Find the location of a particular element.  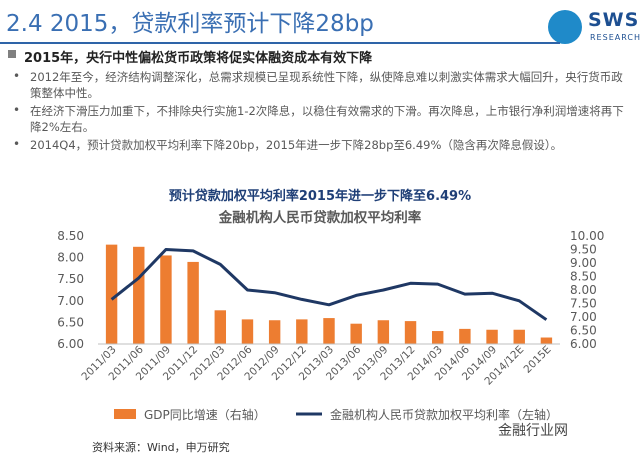

legend-line-label: 金融机构人民币贷款加权平均利率（左轴） is located at coordinates (444, 414).